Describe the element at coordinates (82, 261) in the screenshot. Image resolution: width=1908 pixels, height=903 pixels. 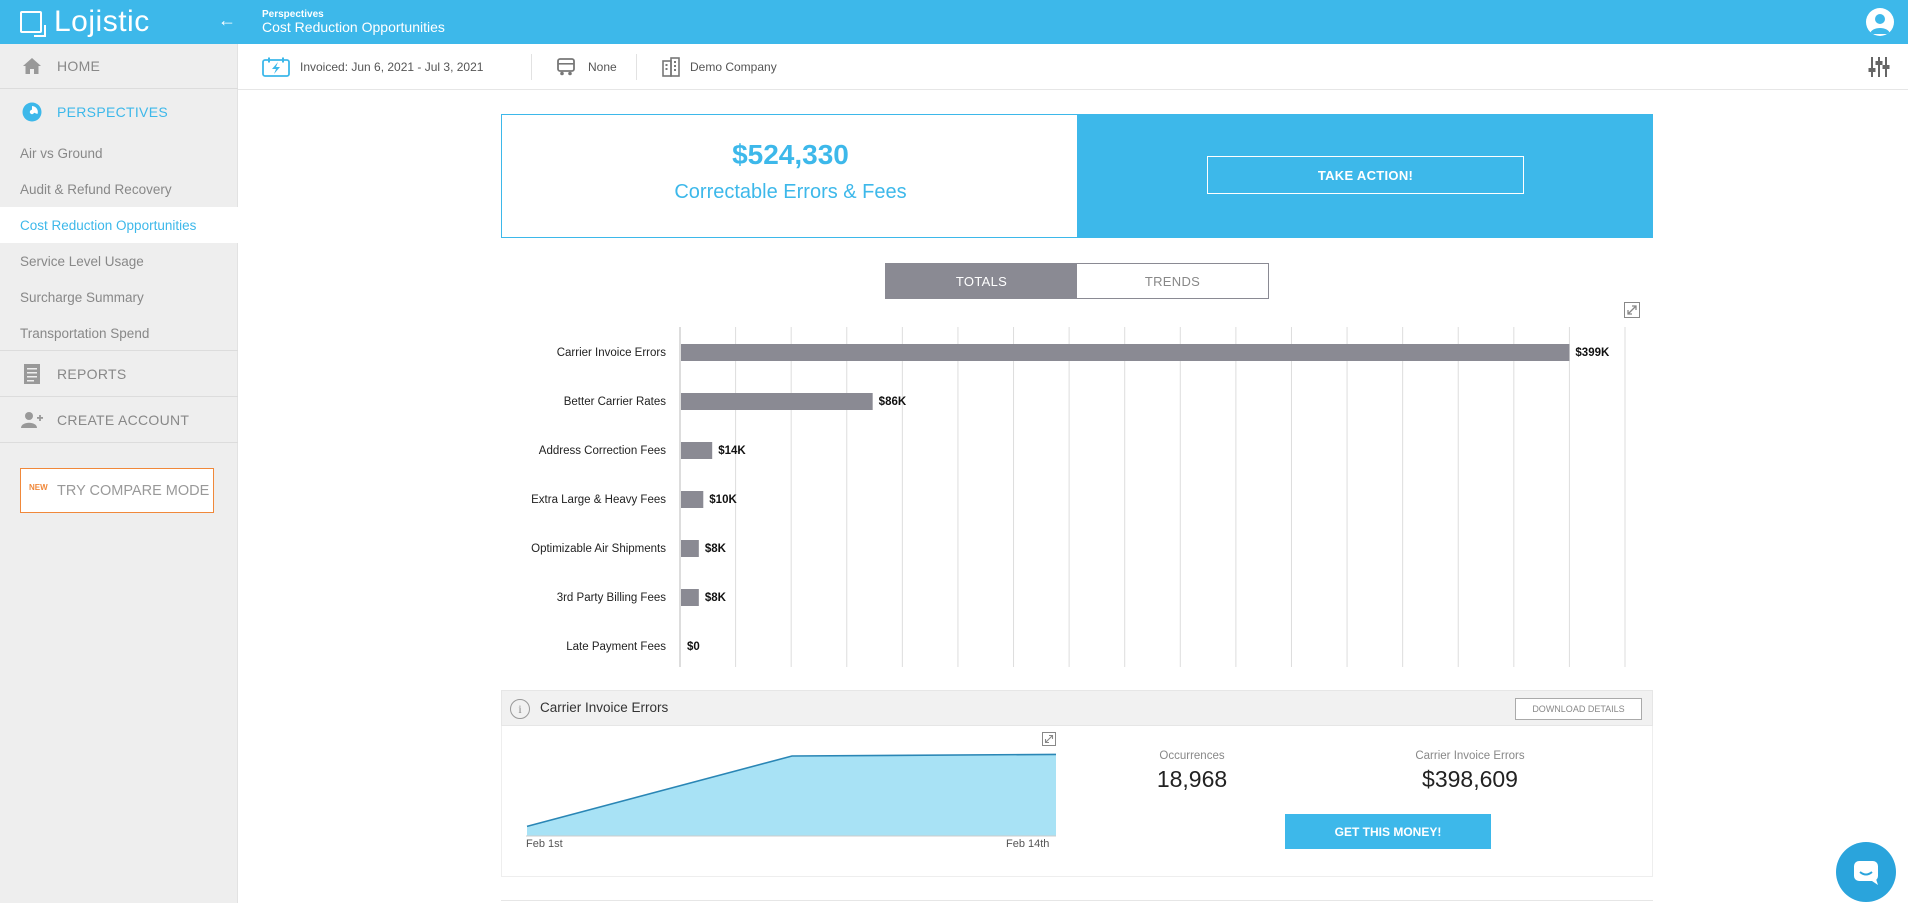
I see `sidebar-item-service-level: Service Level Usage` at that location.